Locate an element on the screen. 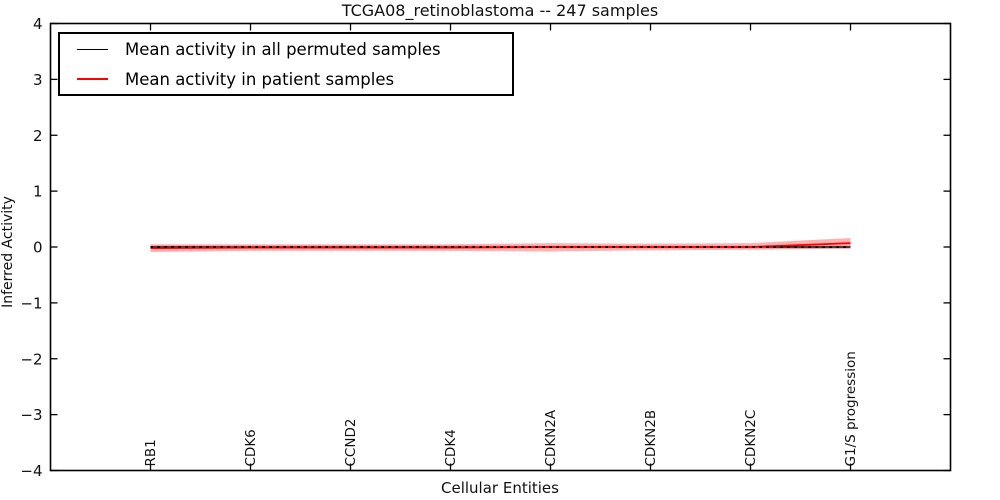 The height and width of the screenshot is (500, 1000). x-tick-label: CDKN2B is located at coordinates (651, 438).